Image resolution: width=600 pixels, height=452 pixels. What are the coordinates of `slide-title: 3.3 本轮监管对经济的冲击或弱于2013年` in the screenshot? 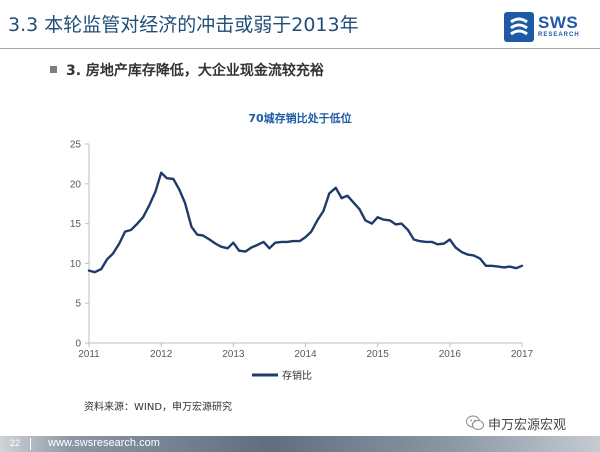 It's located at (183, 25).